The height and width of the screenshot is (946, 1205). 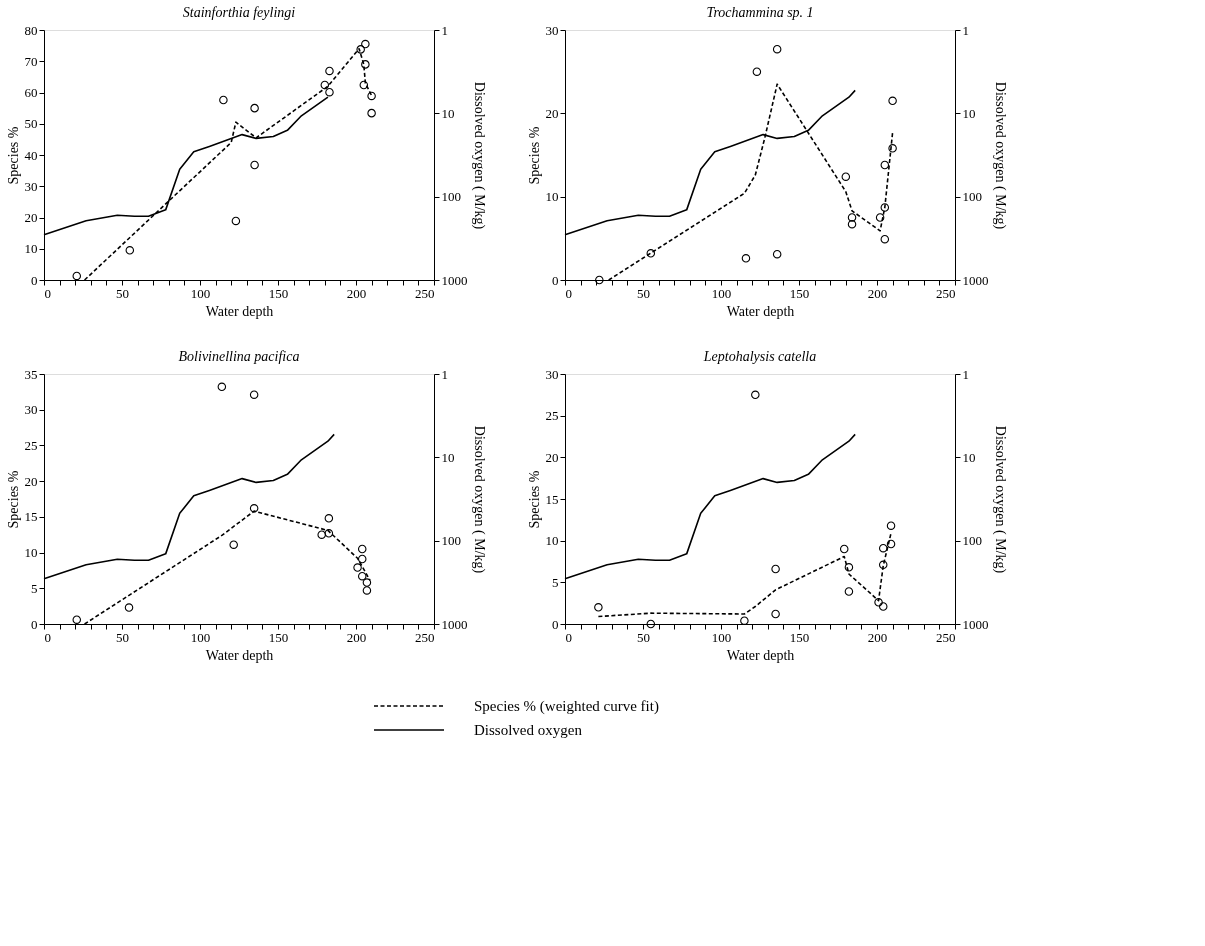 What do you see at coordinates (528, 730) in the screenshot?
I see `legend-label: Dissolved oxygen` at bounding box center [528, 730].